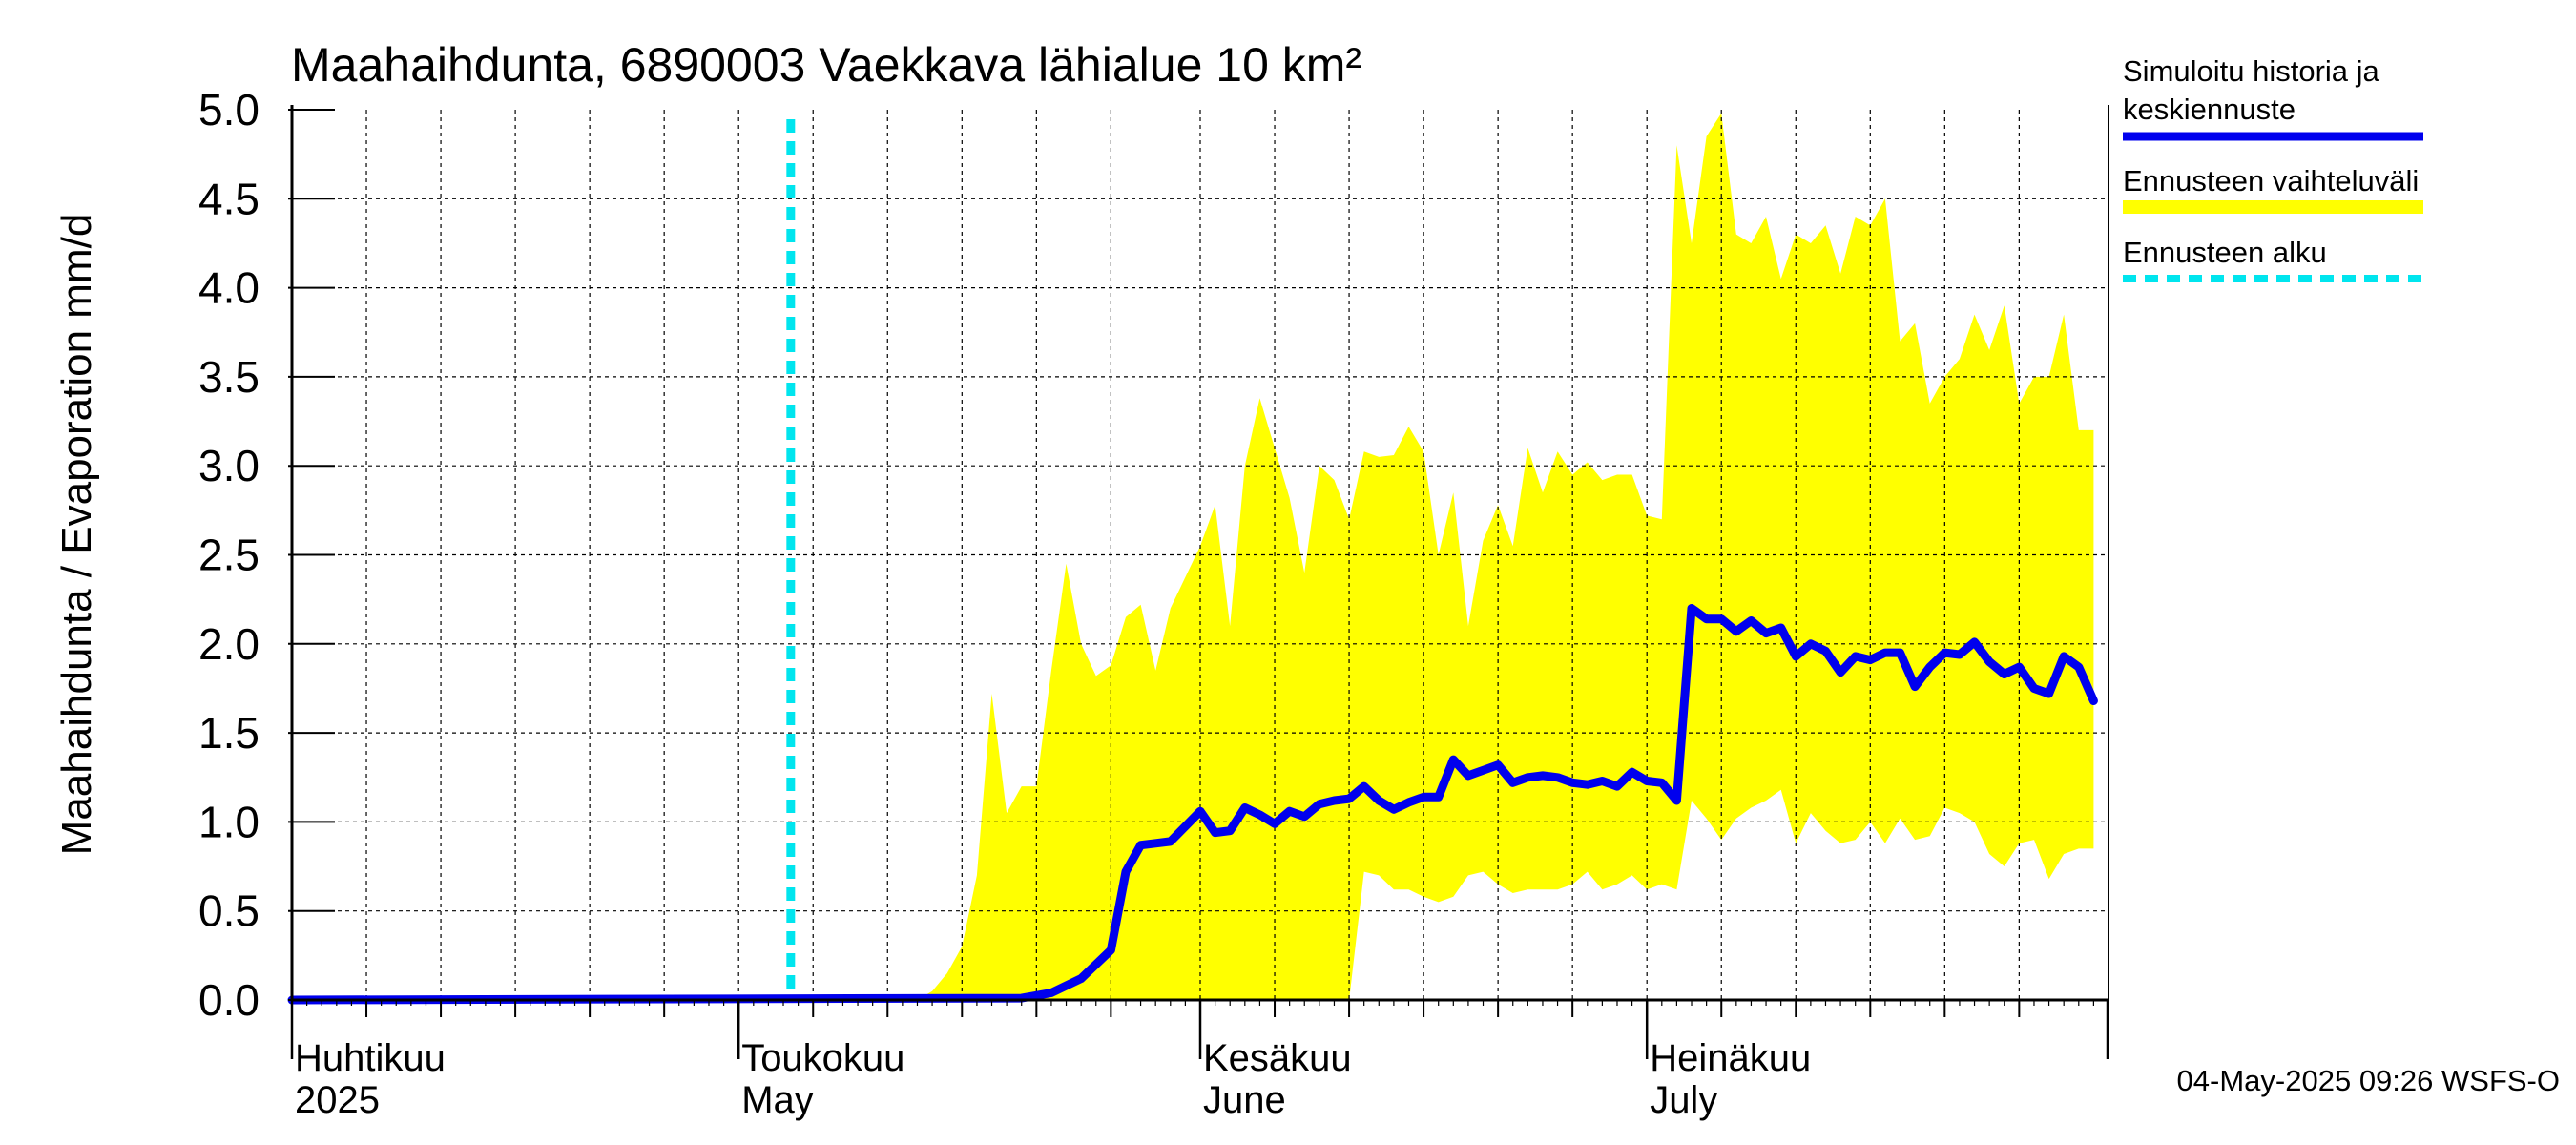 The image size is (2576, 1145). What do you see at coordinates (229, 377) in the screenshot?
I see `y-tick-label: 3.5` at bounding box center [229, 377].